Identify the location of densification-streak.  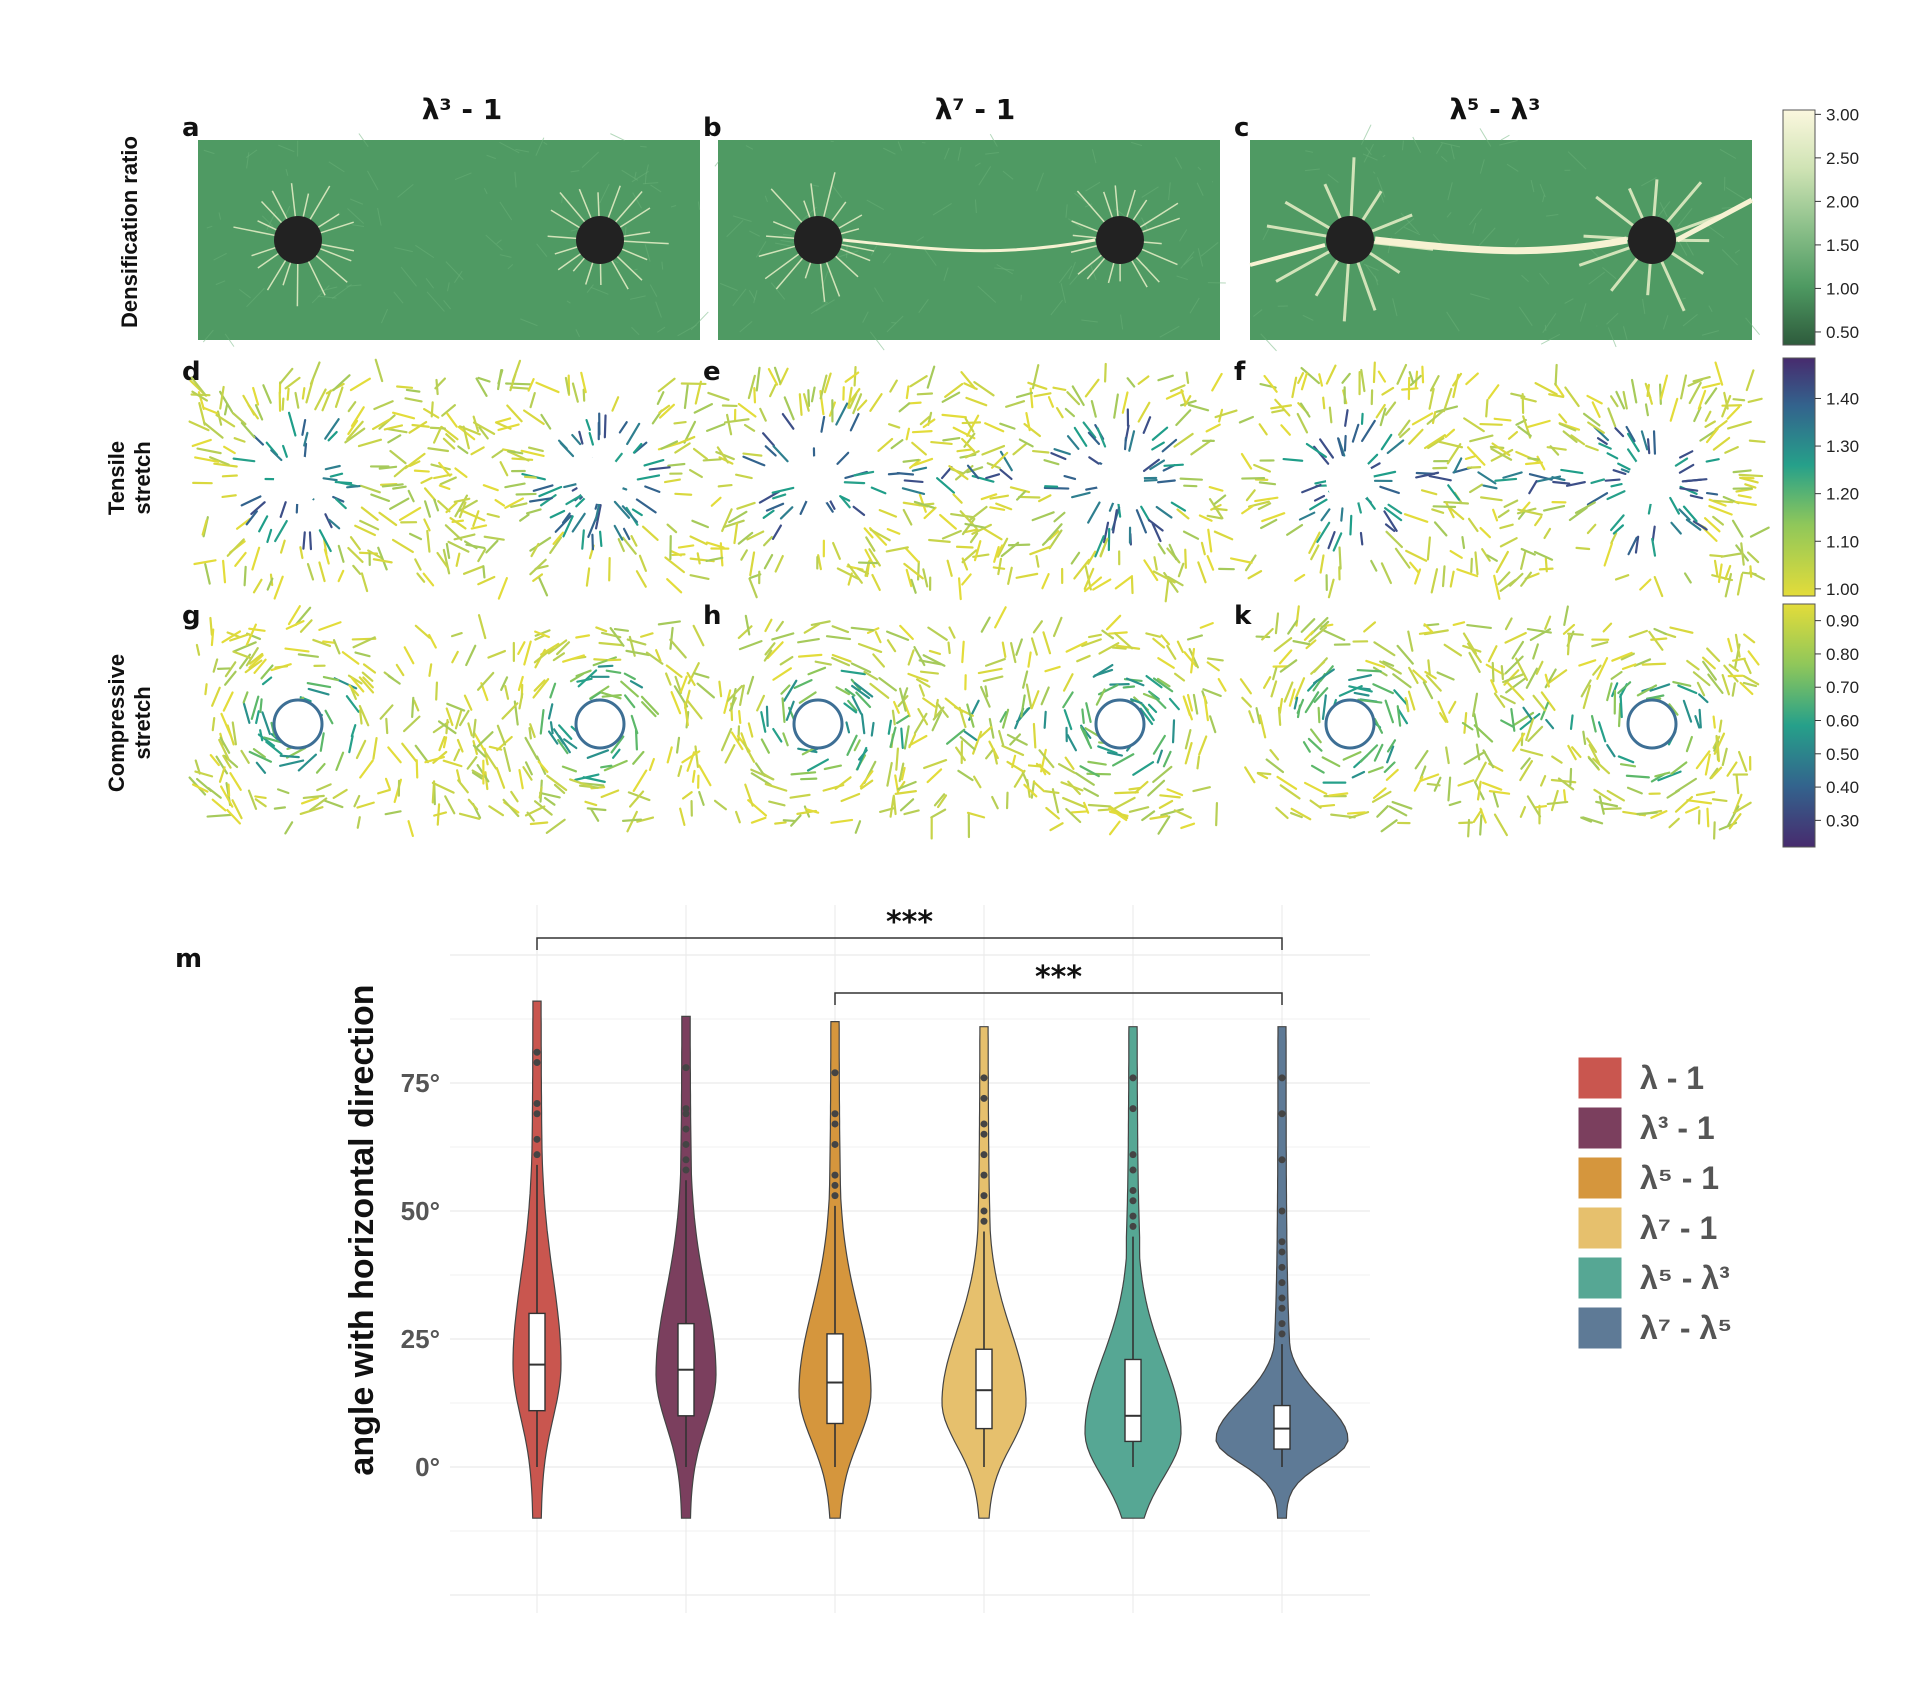
(589, 271).